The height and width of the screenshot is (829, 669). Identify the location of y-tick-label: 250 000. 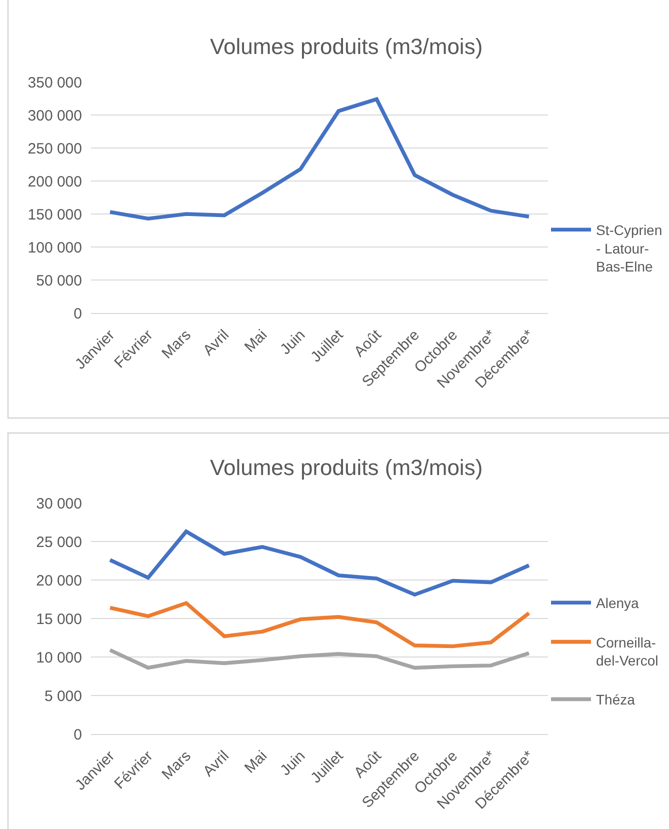
(55, 149).